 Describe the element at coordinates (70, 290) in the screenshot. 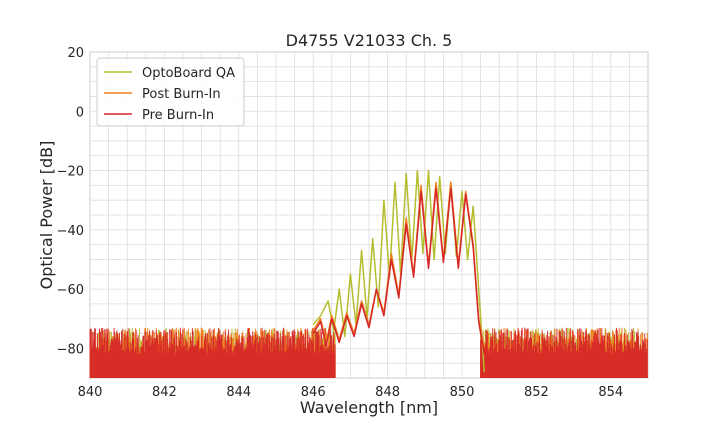

I see `y-tick-label: −60` at that location.